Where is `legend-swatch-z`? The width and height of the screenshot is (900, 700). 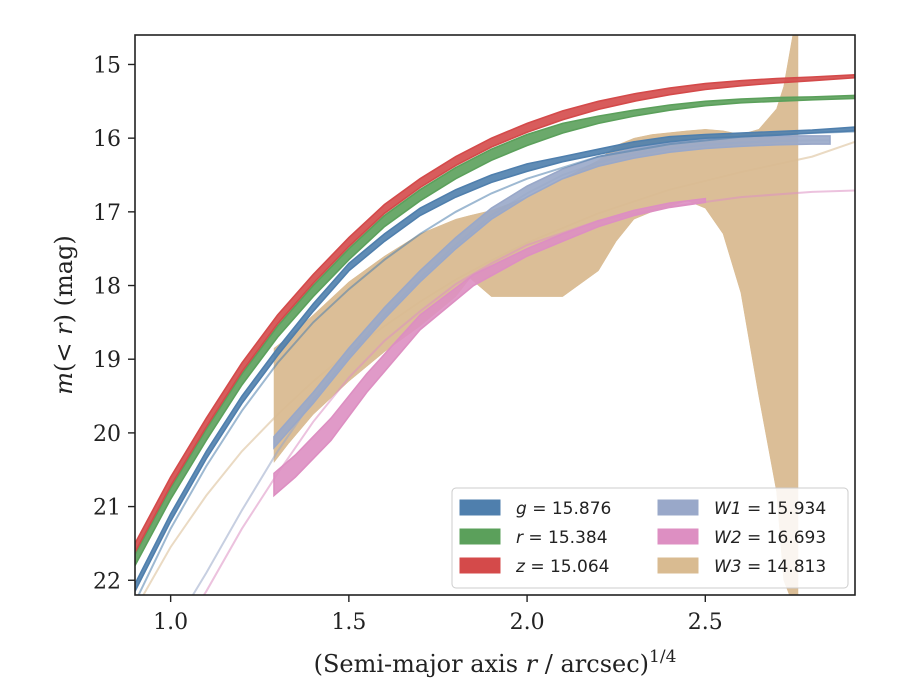 legend-swatch-z is located at coordinates (480, 565).